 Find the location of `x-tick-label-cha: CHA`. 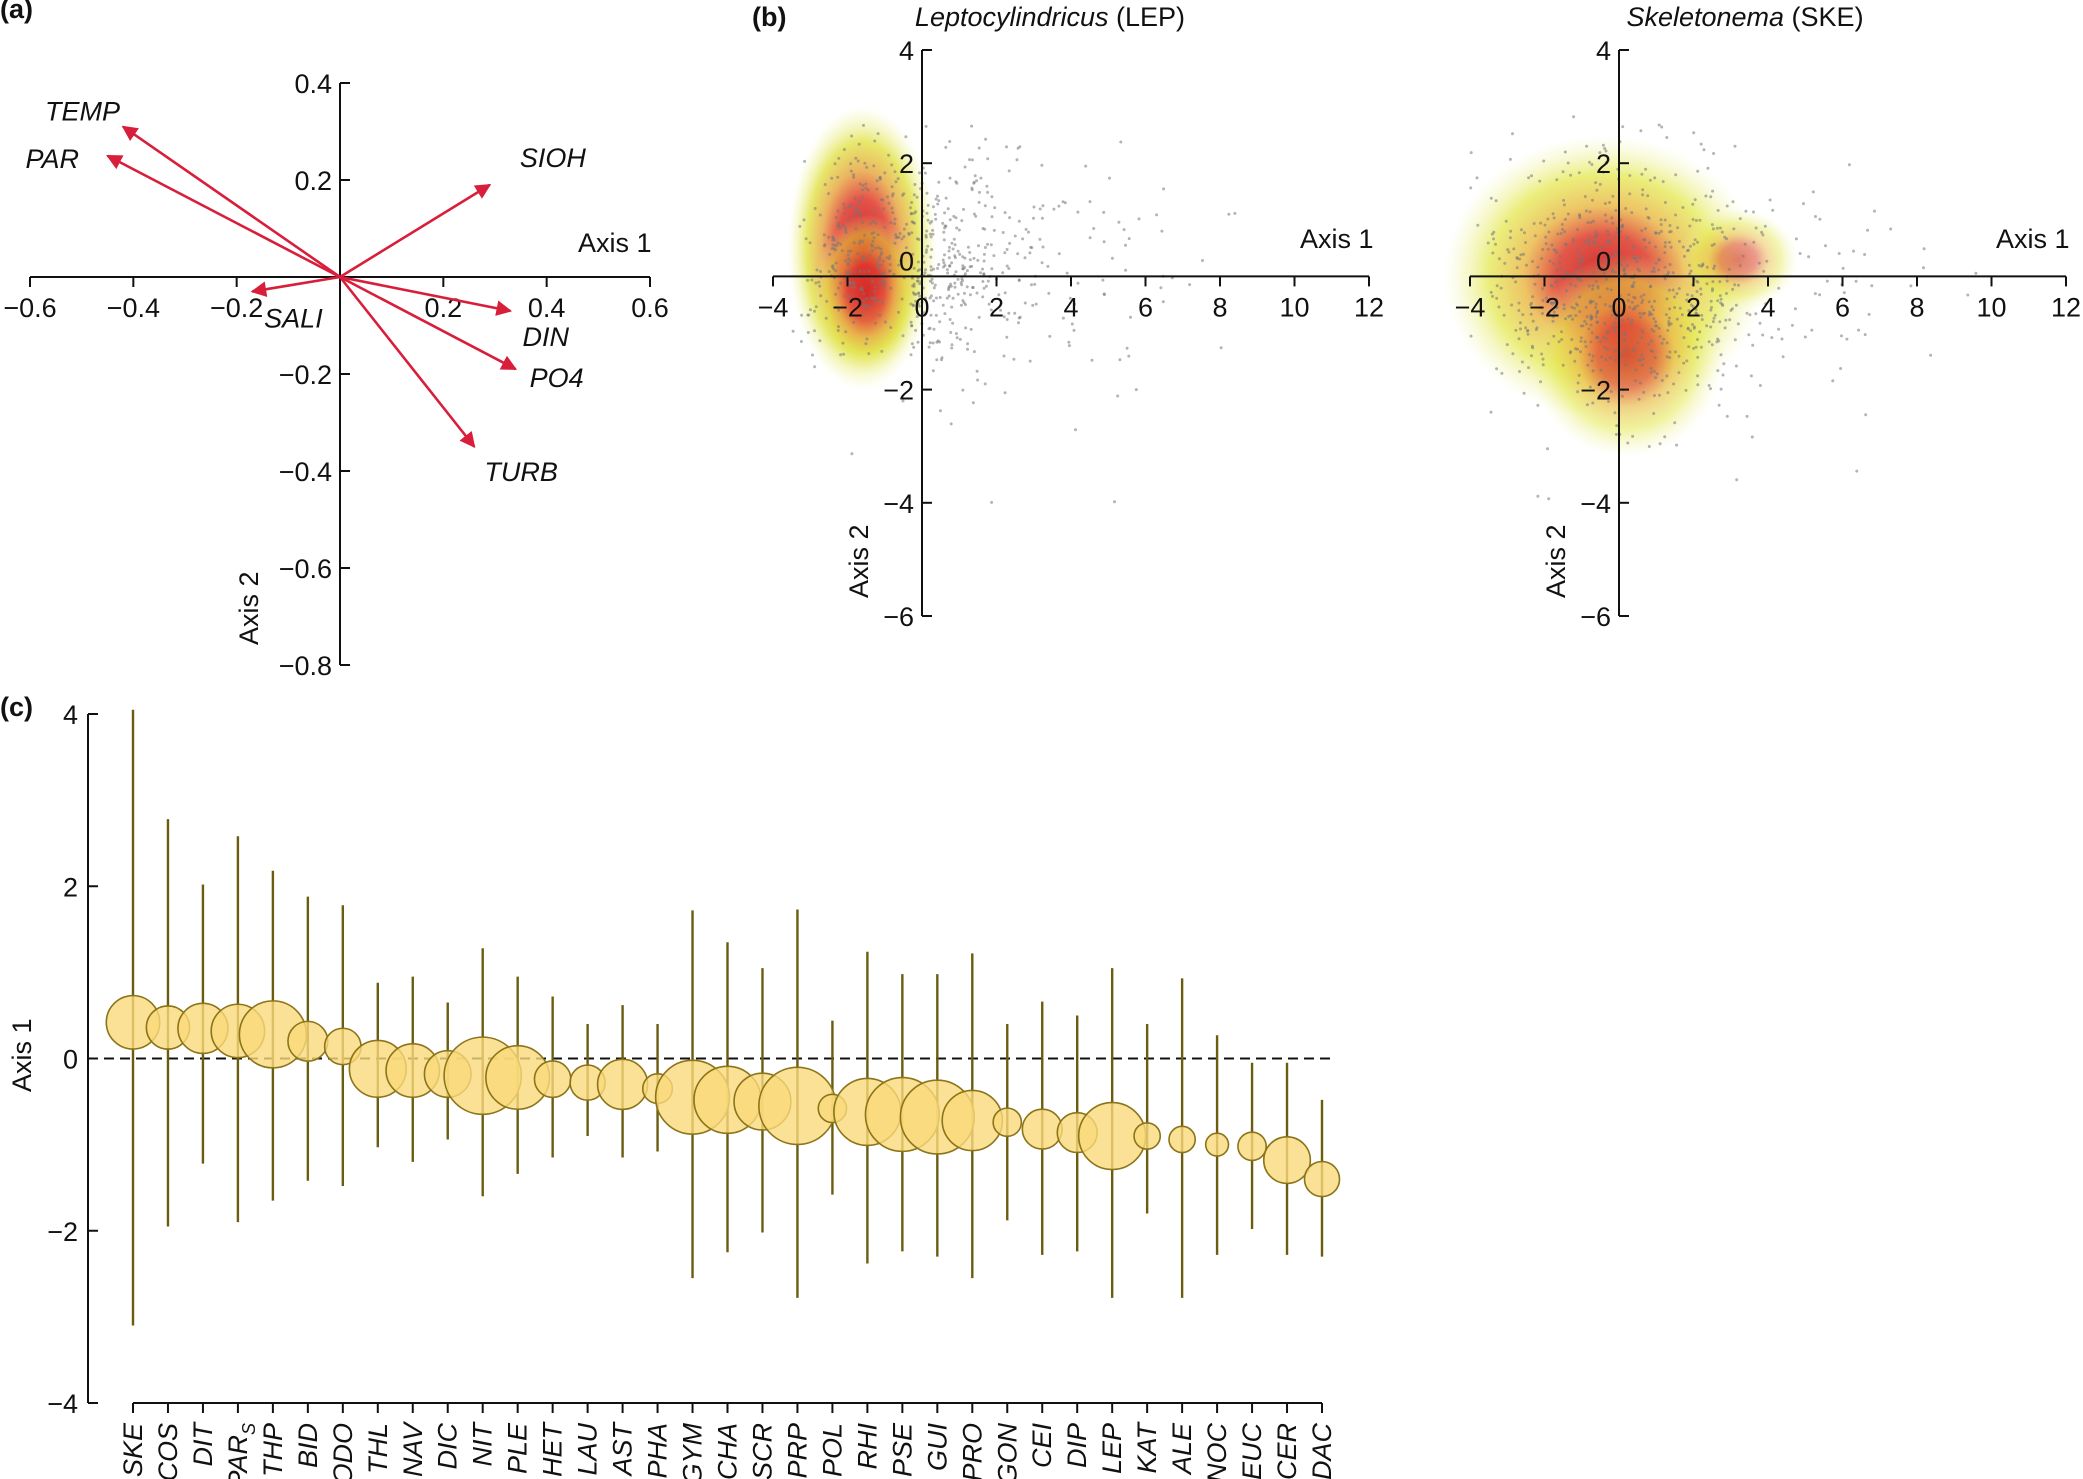

x-tick-label-cha: CHA is located at coordinates (728, 1451).